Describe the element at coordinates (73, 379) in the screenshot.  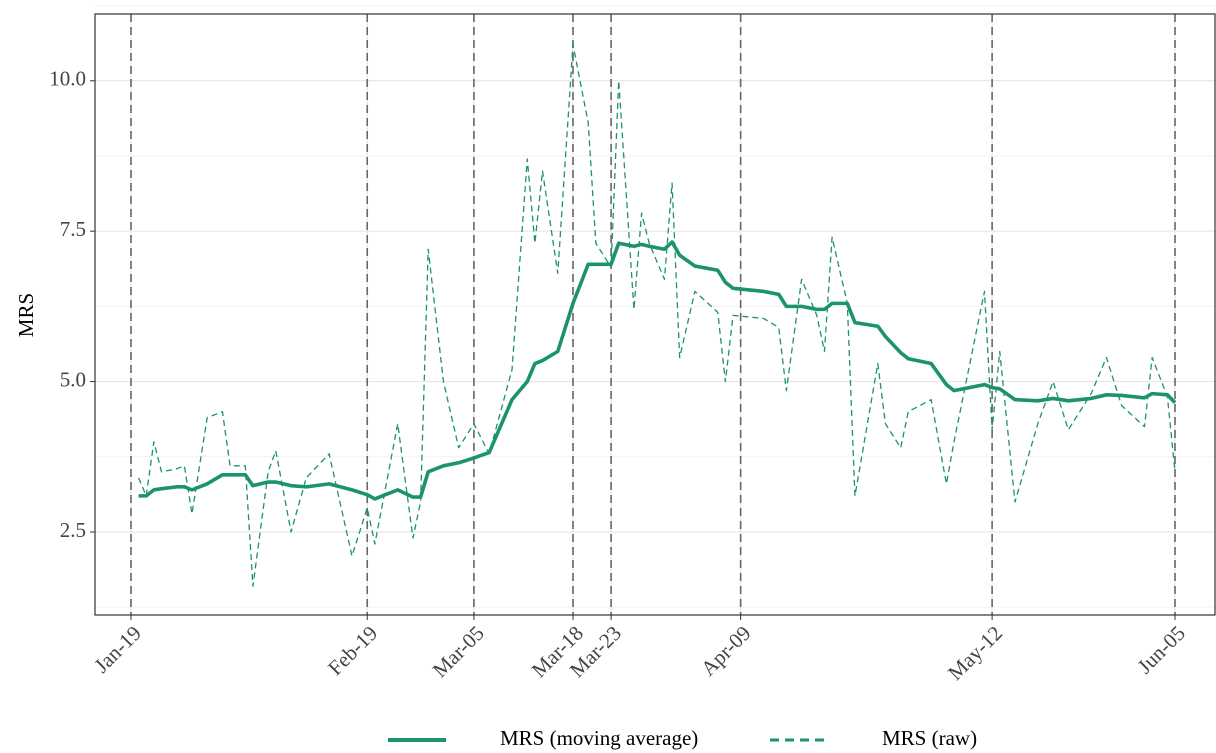
I see `y-tick-label: 5.0` at that location.